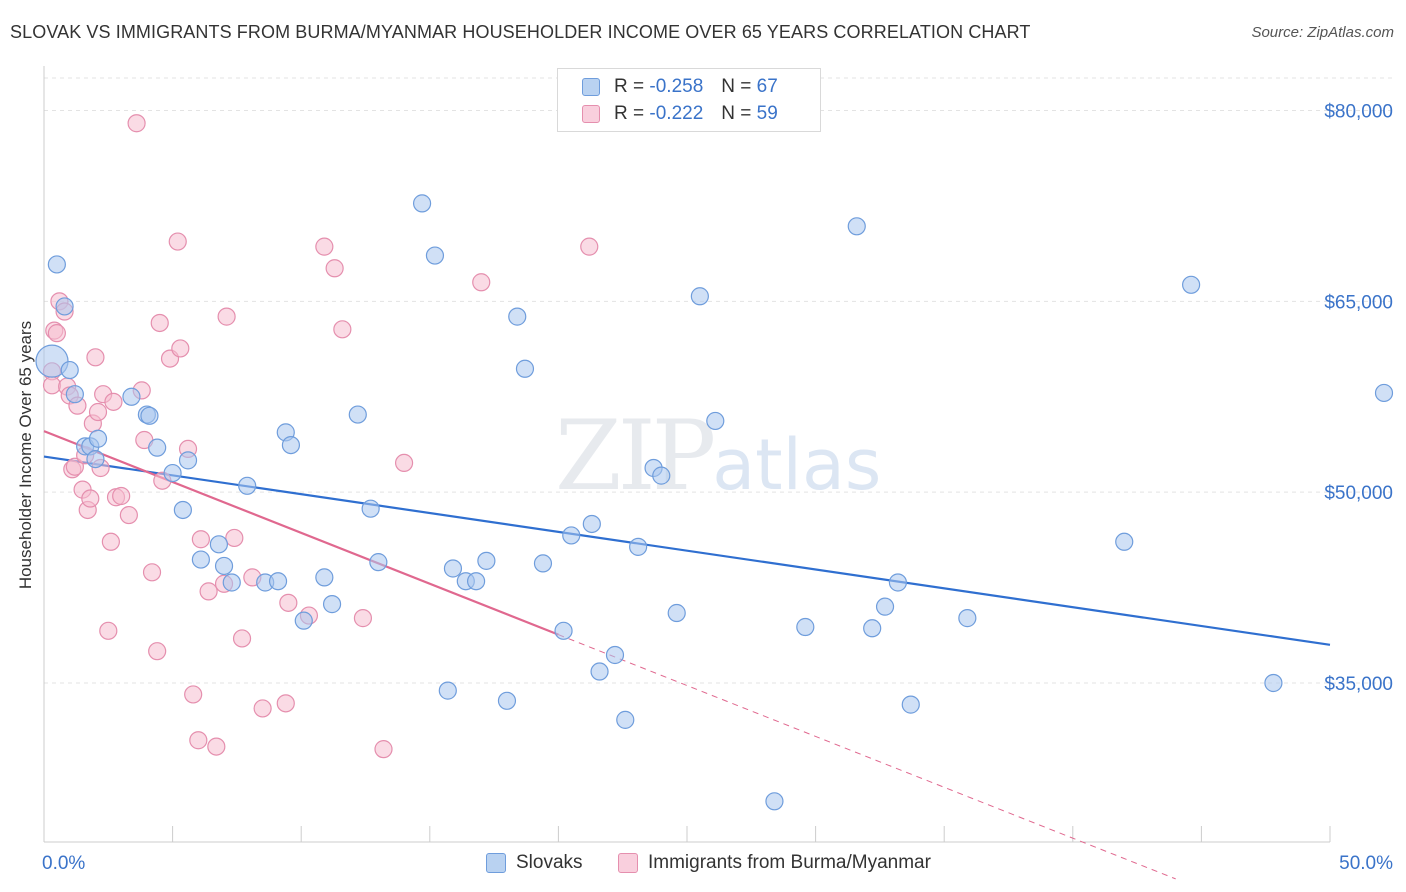 This screenshot has height=892, width=1406. What do you see at coordinates (635, 456) in the screenshot?
I see `watermark-zip: ZIP` at bounding box center [635, 456].